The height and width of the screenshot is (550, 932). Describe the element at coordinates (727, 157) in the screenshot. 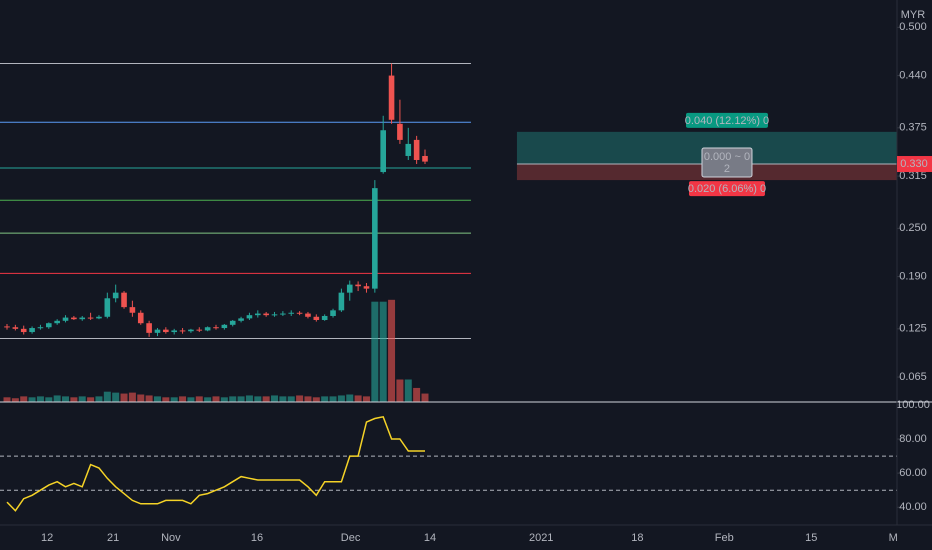

I see `neutral-label: 0.000 ~ 0` at that location.